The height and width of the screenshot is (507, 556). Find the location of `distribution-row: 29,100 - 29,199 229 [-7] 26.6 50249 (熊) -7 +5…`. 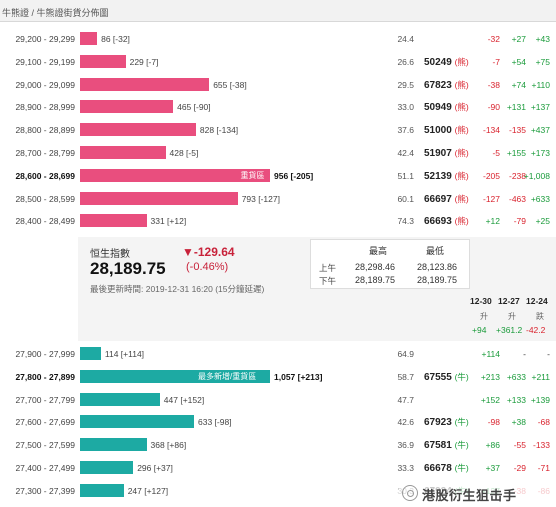

distribution-row: 29,100 - 29,199 229 [-7] 26.6 50249 (熊) -7 +5… is located at coordinates (278, 62).